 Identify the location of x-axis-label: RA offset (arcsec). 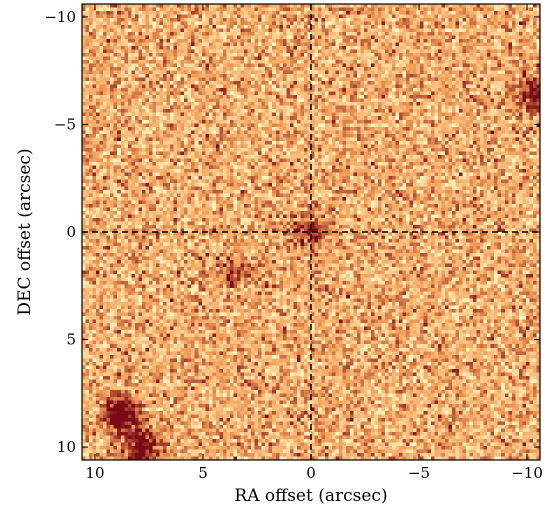
(310, 496).